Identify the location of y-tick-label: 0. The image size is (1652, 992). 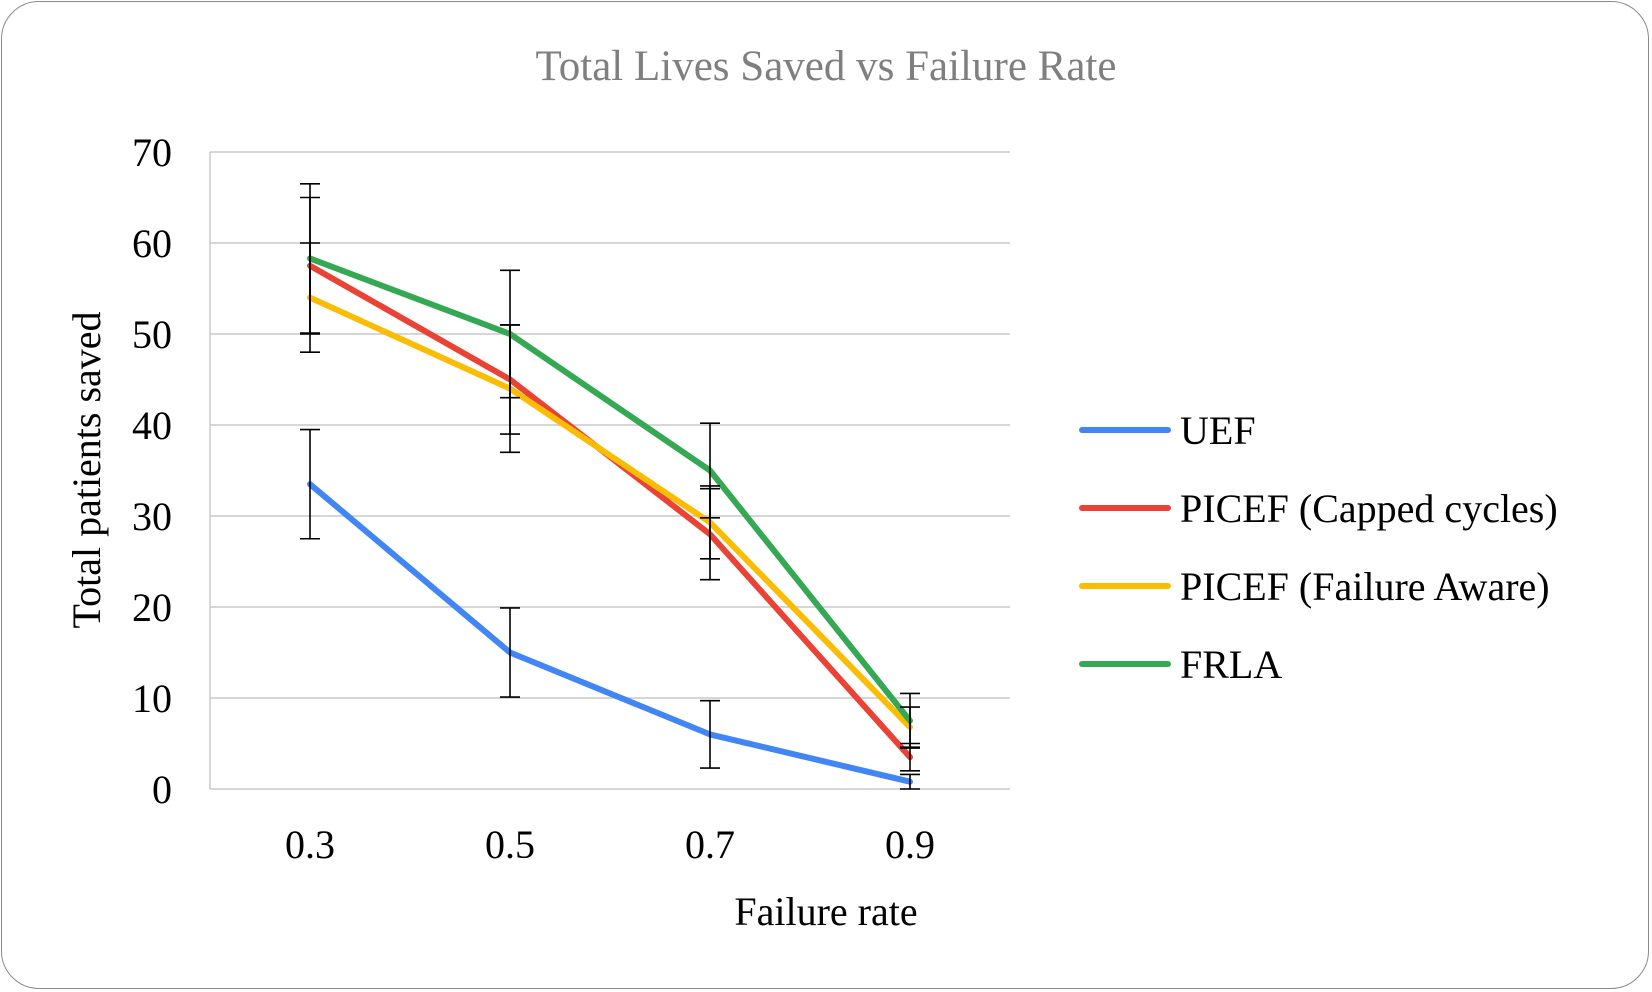
(162, 789).